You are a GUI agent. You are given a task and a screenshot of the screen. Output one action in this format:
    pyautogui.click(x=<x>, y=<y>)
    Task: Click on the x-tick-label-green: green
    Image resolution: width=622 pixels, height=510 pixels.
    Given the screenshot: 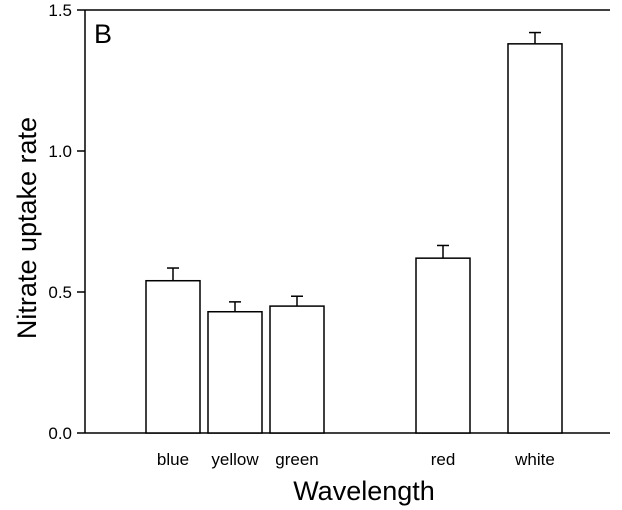 What is the action you would take?
    pyautogui.click(x=296, y=459)
    